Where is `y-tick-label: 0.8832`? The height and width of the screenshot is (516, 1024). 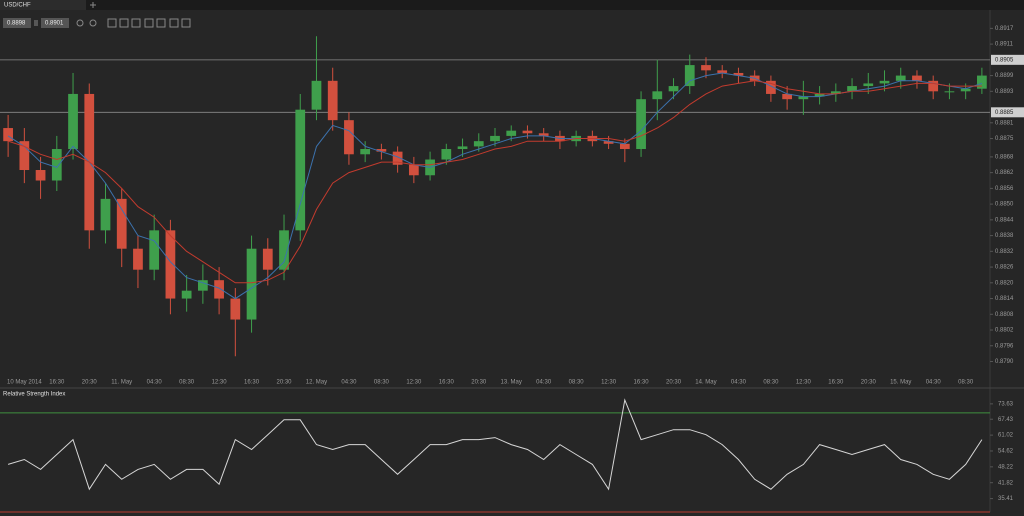 y-tick-label: 0.8832 is located at coordinates (1004, 252).